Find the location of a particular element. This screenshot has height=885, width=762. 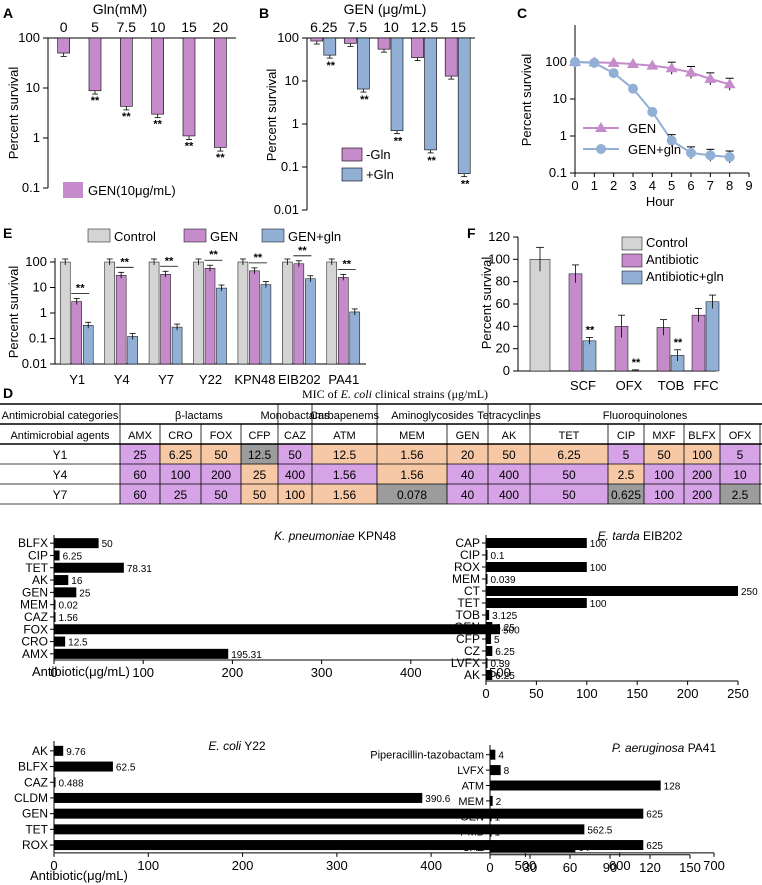

d2-xtick-label: 0 is located at coordinates (485, 693).